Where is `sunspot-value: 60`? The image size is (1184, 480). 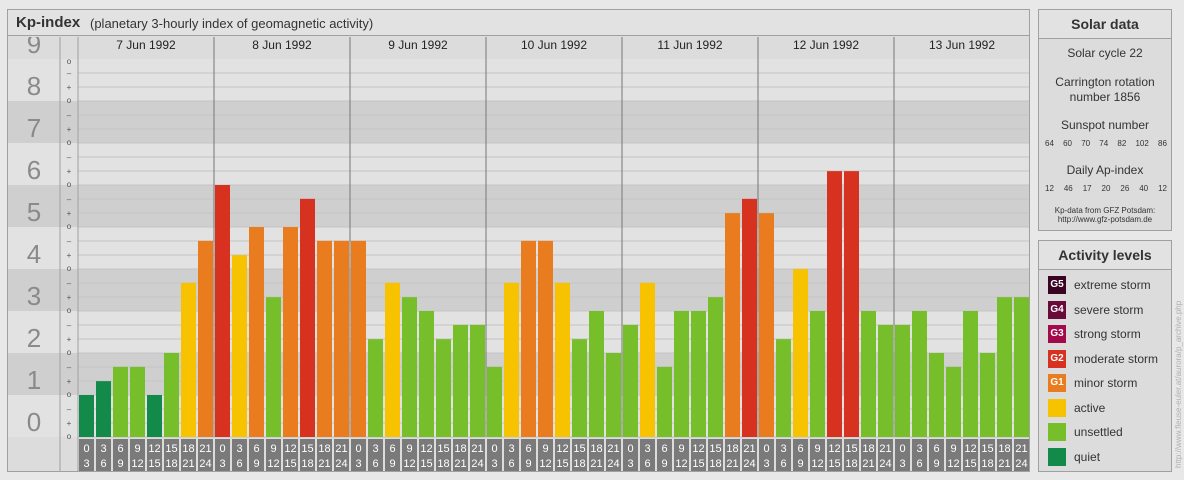
sunspot-value: 60 is located at coordinates (1067, 143).